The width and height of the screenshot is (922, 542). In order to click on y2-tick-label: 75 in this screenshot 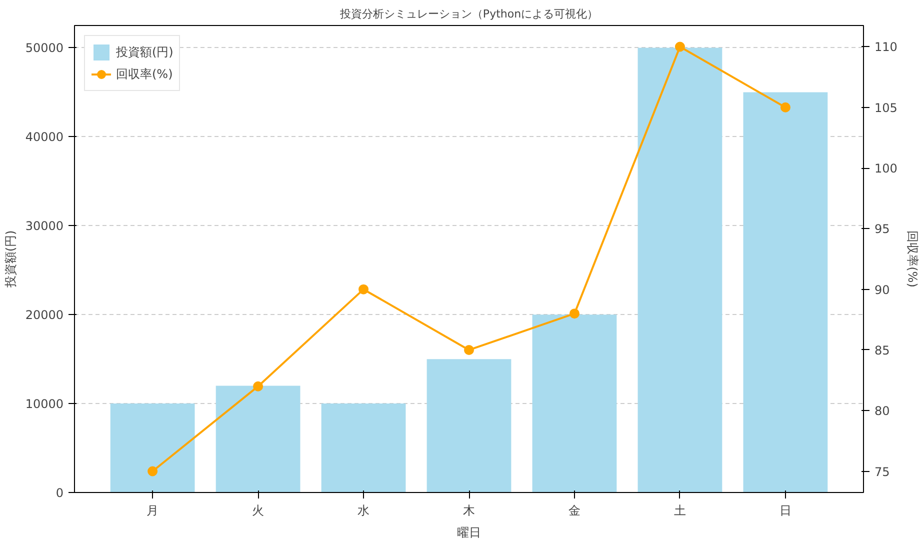, I will do `click(882, 471)`.